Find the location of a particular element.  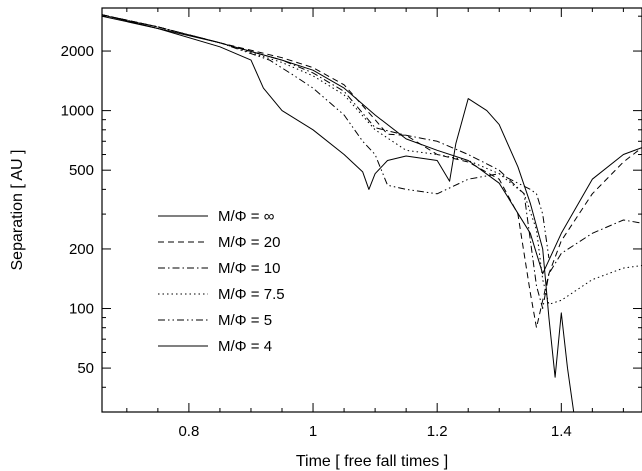

y-tick-label: 500 is located at coordinates (81, 170).